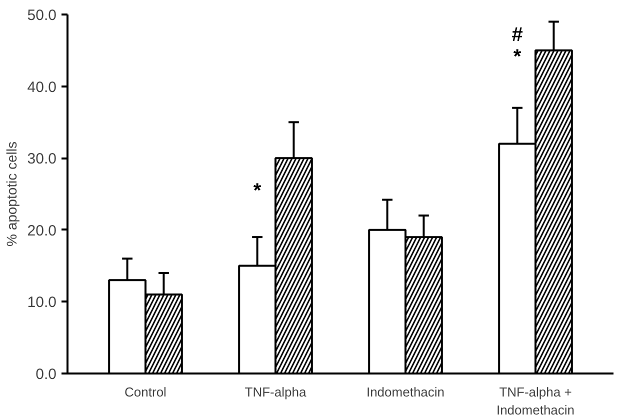 Image resolution: width=618 pixels, height=420 pixels. What do you see at coordinates (535, 401) in the screenshot?
I see `x-tick-label: TNF-alpha + Indomethacin` at bounding box center [535, 401].